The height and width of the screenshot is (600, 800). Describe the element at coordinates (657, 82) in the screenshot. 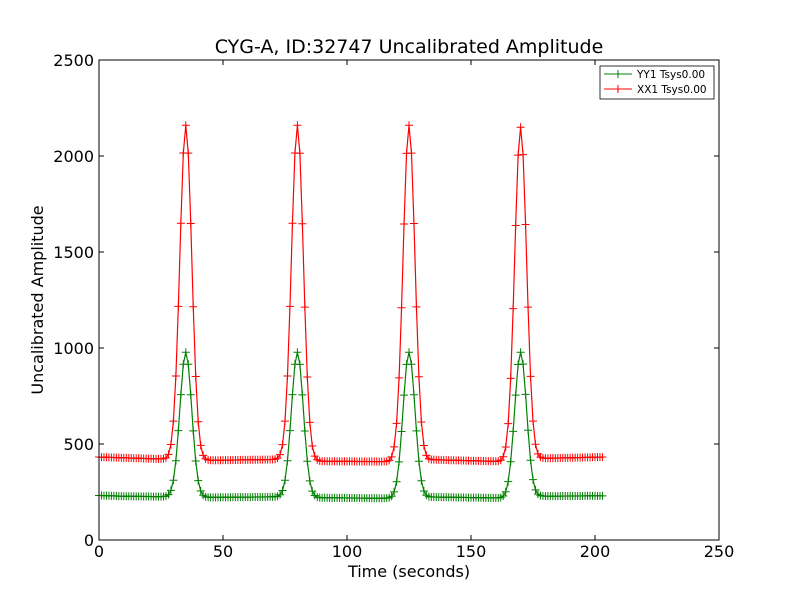

I see `legend: YY1 Tsys0.00 XX1 Tsys0.00` at that location.